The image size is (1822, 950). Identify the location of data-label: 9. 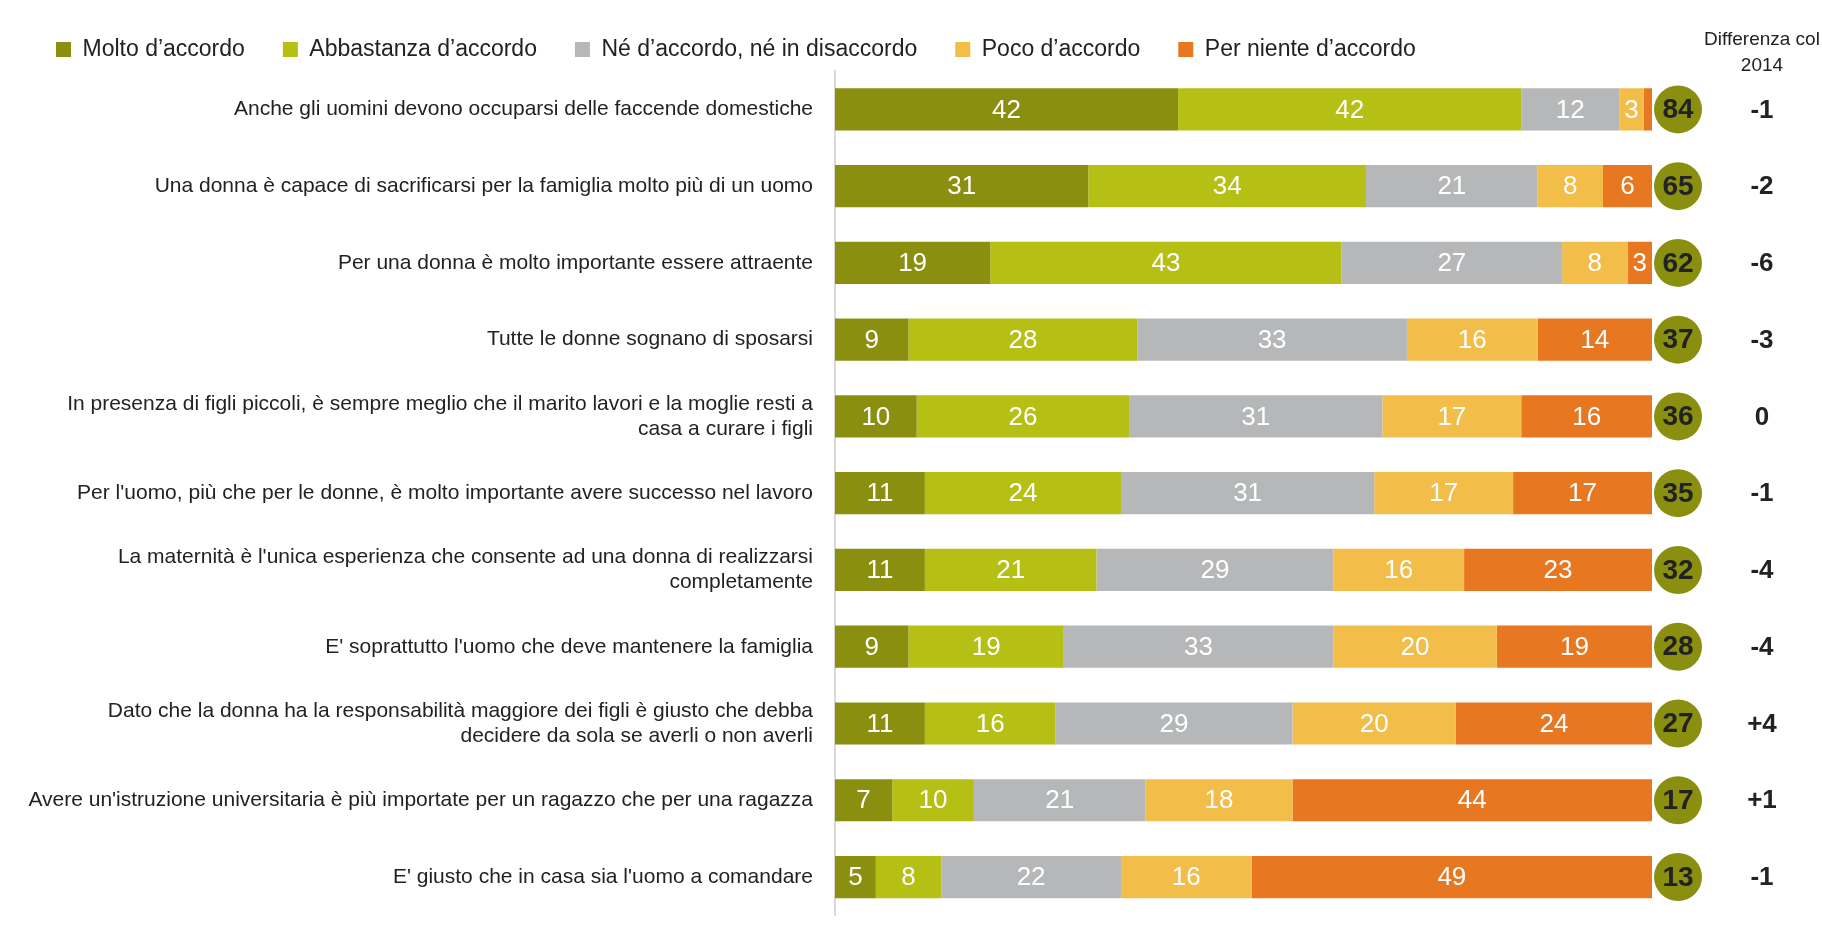
(871, 645).